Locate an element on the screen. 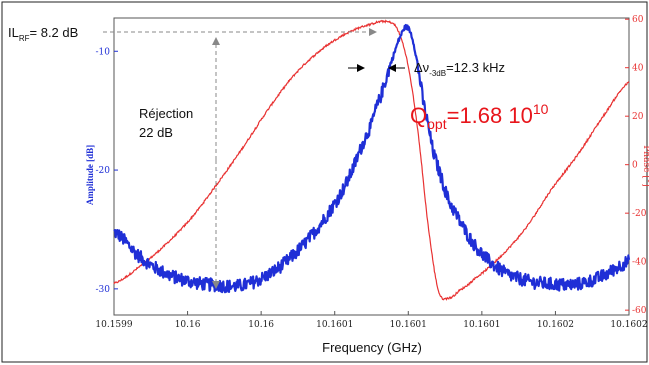  y-left-tick-label: -20 is located at coordinates (103, 171).